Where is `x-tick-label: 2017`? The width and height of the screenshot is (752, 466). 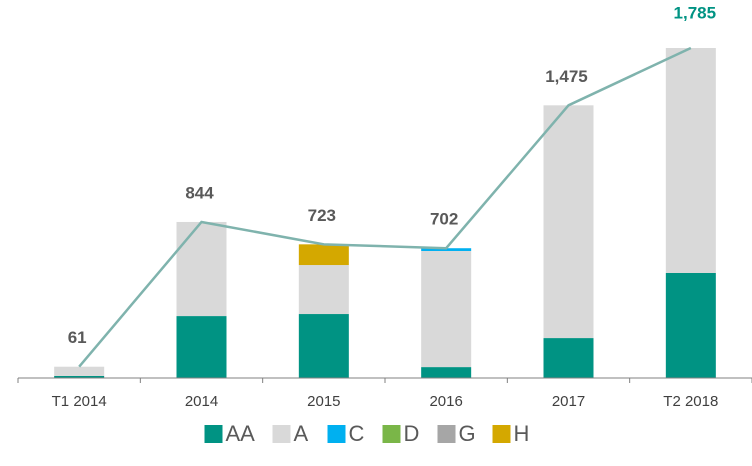 x-tick-label: 2017 is located at coordinates (568, 401).